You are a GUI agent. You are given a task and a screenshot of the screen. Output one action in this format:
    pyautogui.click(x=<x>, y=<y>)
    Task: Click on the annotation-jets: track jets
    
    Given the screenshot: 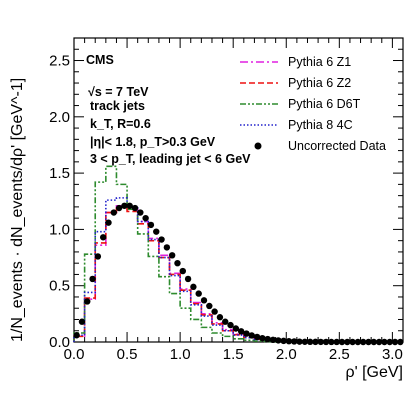 What is the action you would take?
    pyautogui.click(x=117, y=106)
    